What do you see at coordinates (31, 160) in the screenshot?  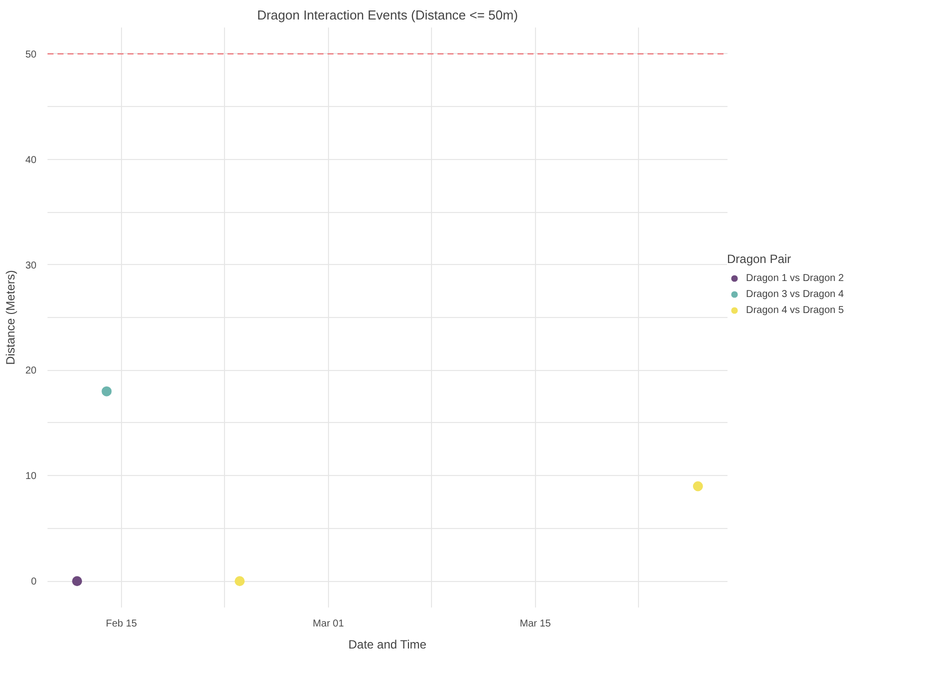 I see `y-tick-label: 40` at bounding box center [31, 160].